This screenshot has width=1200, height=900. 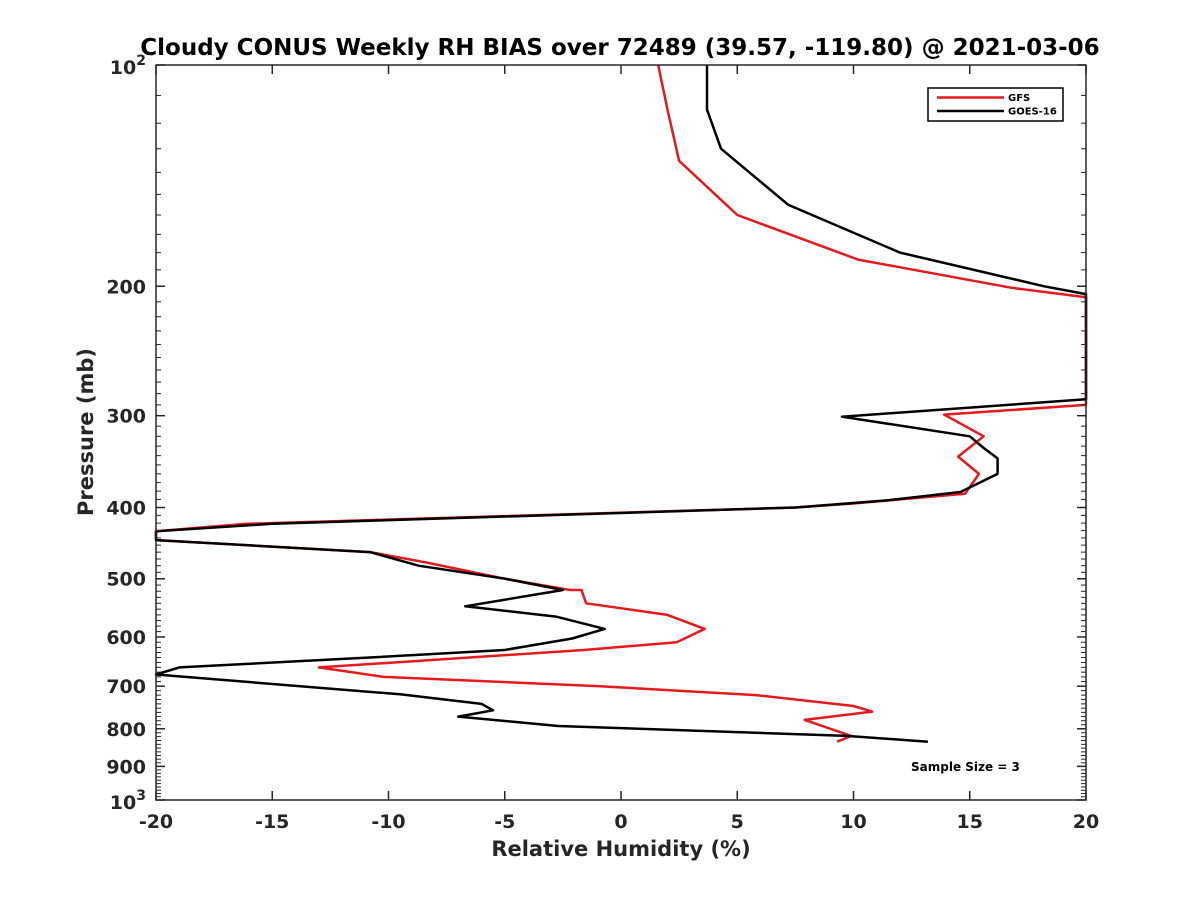 I want to click on legend-box, so click(x=995, y=104).